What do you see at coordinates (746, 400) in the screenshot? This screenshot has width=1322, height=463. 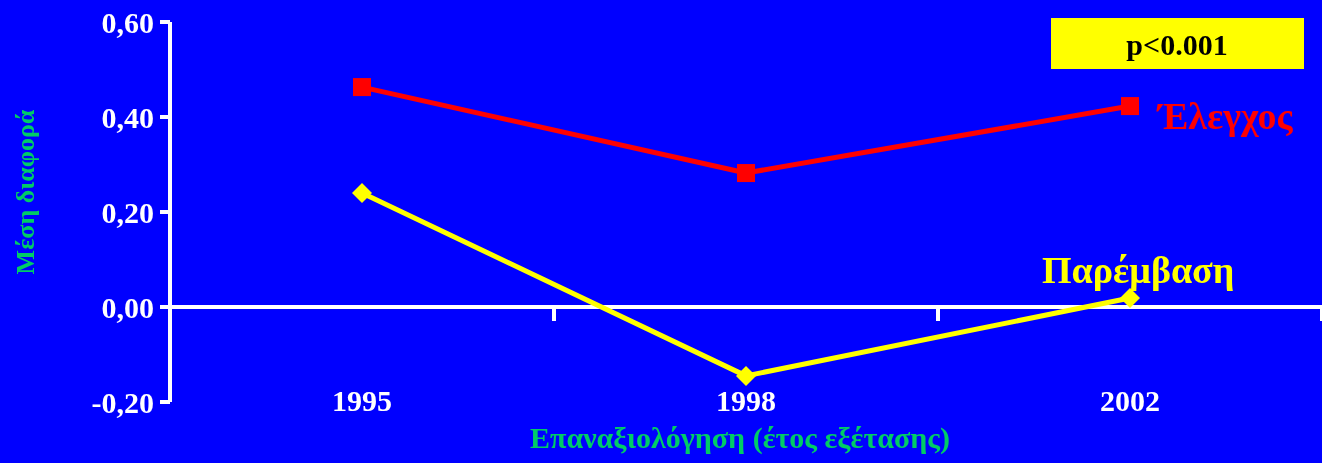 I see `x-tick-label: 1998` at bounding box center [746, 400].